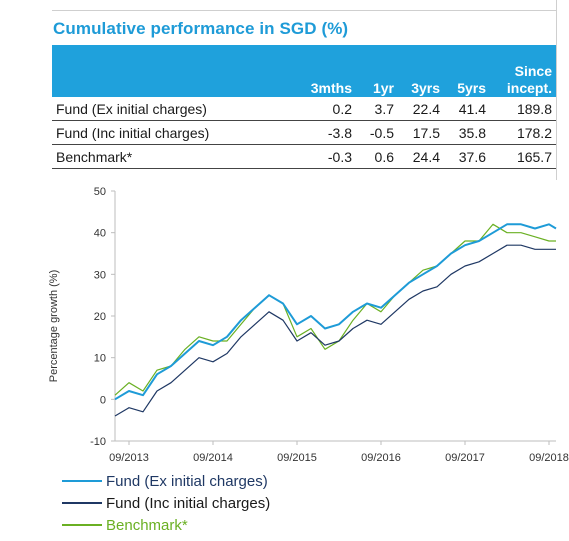 Image resolution: width=569 pixels, height=541 pixels. I want to click on legend-item-benchmark: Benchmark*, so click(166, 525).